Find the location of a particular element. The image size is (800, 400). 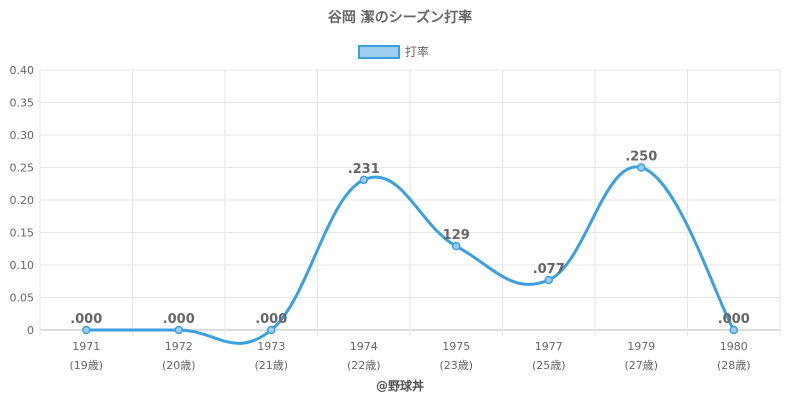

y-tick-label: 0.35 is located at coordinates (22, 103).